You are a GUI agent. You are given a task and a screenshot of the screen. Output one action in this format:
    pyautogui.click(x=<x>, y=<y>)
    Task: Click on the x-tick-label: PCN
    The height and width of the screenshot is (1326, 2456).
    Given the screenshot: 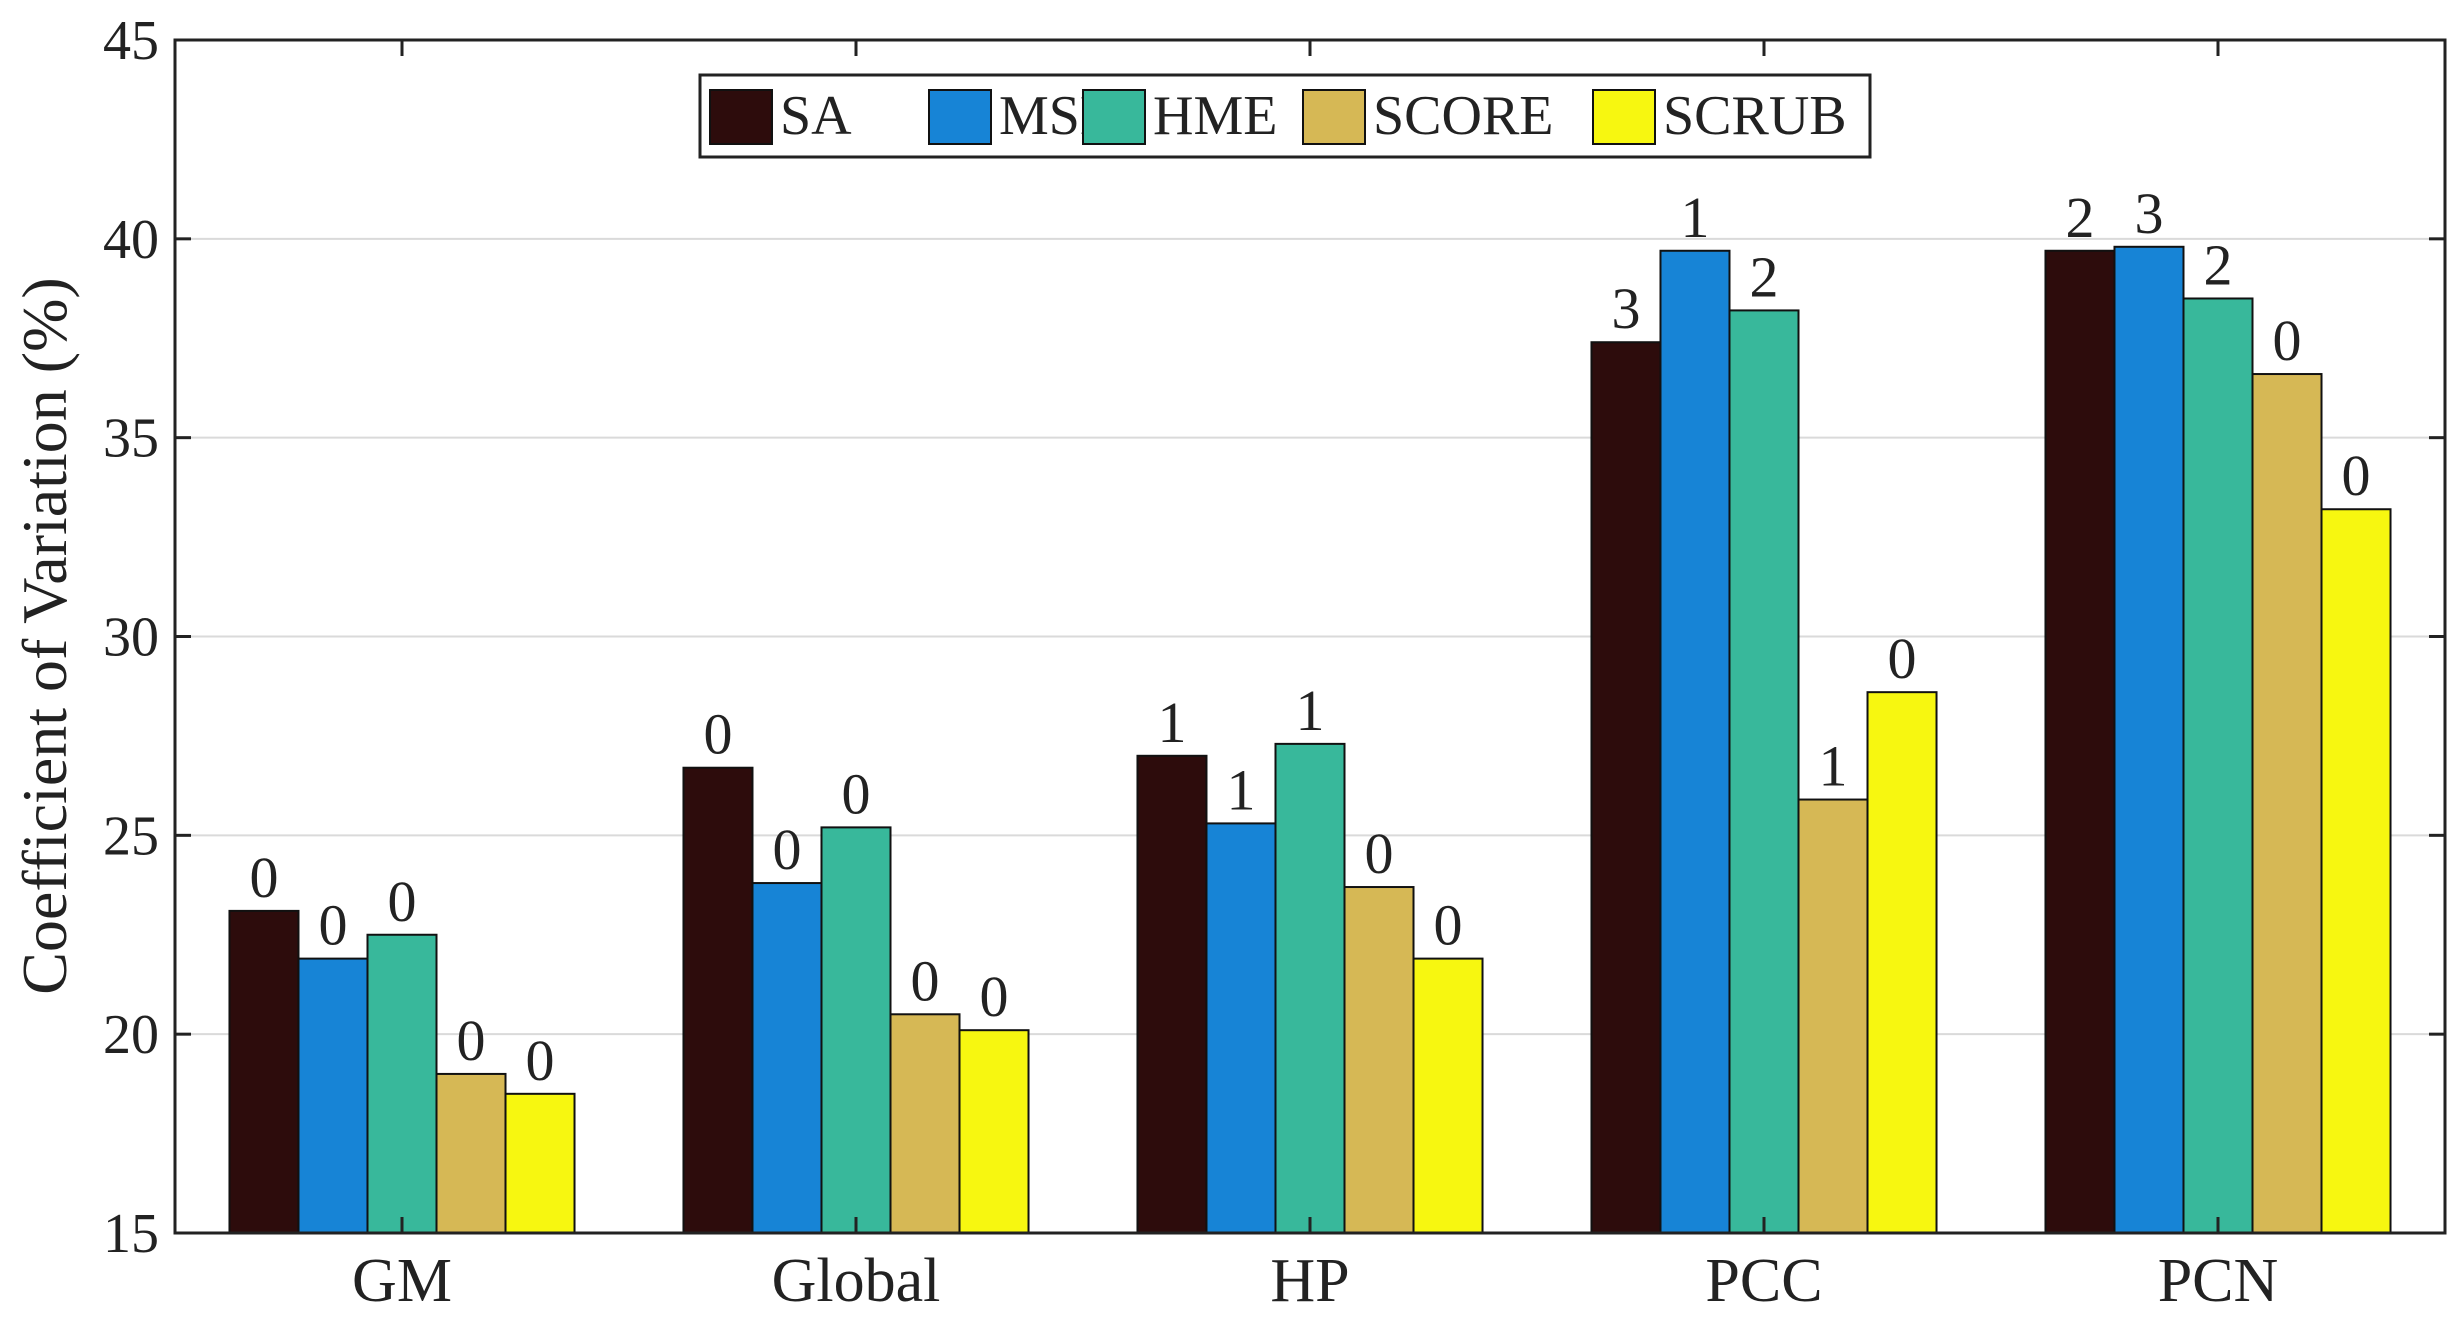 What is the action you would take?
    pyautogui.click(x=2218, y=1281)
    